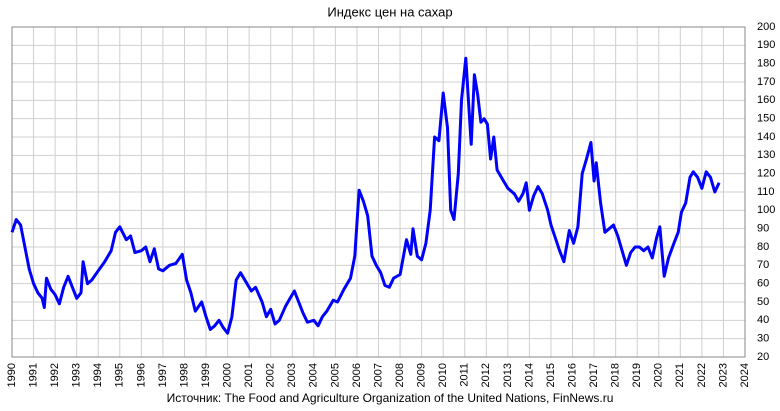 The height and width of the screenshot is (411, 780). What do you see at coordinates (763, 265) in the screenshot?
I see `y-tick-label: 70` at bounding box center [763, 265].